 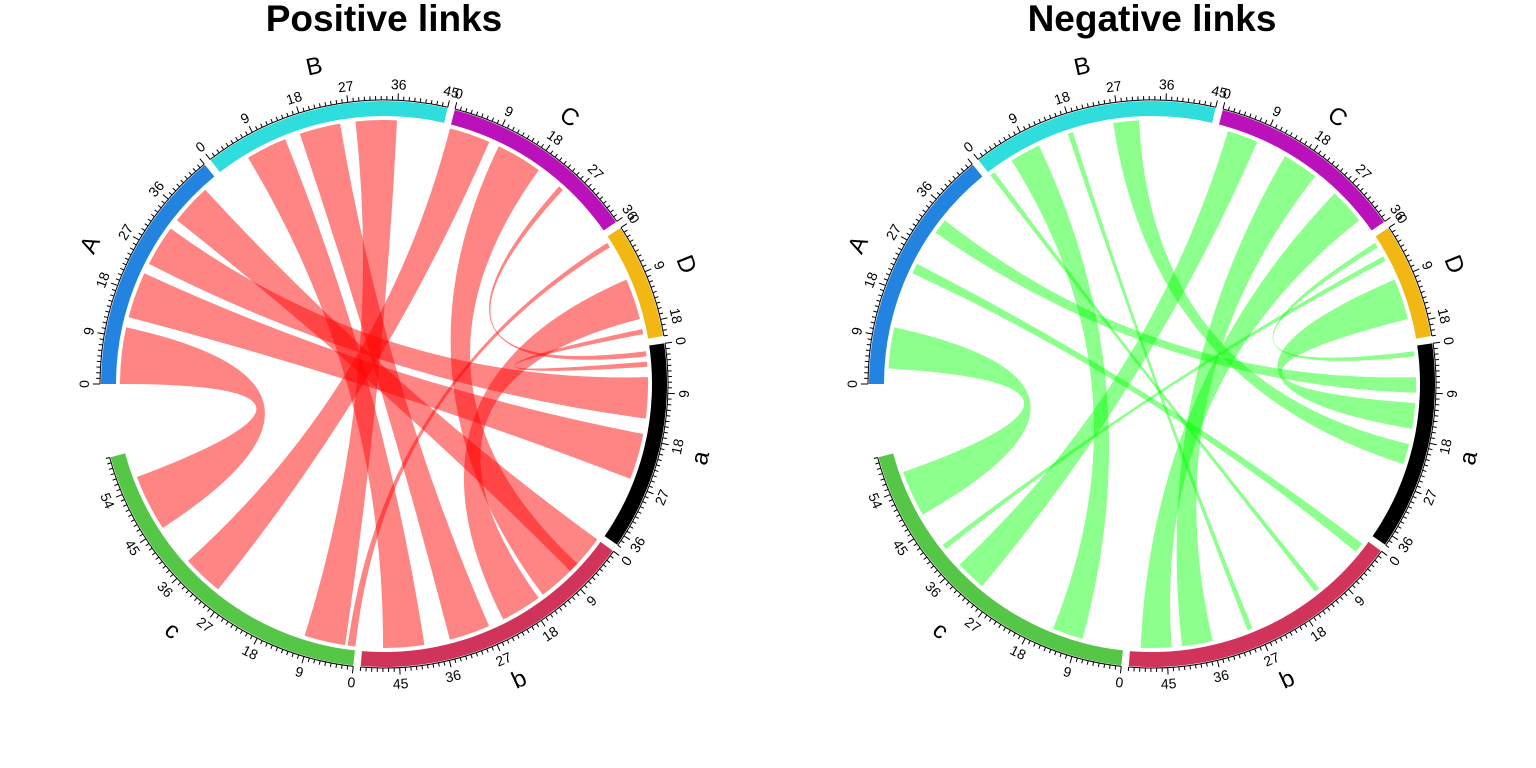 What do you see at coordinates (581, 350) in the screenshot?
I see `link-D-a` at bounding box center [581, 350].